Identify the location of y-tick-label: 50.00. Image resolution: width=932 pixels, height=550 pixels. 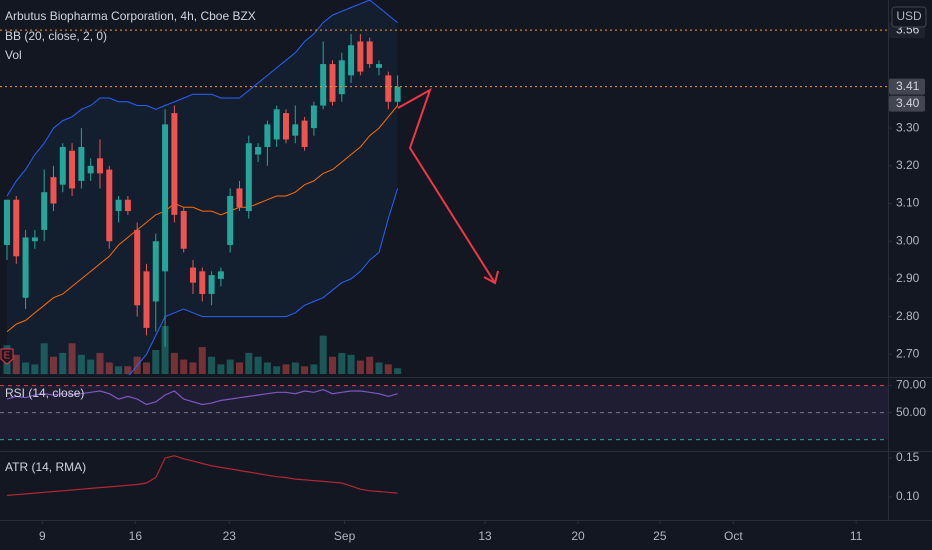
(911, 412).